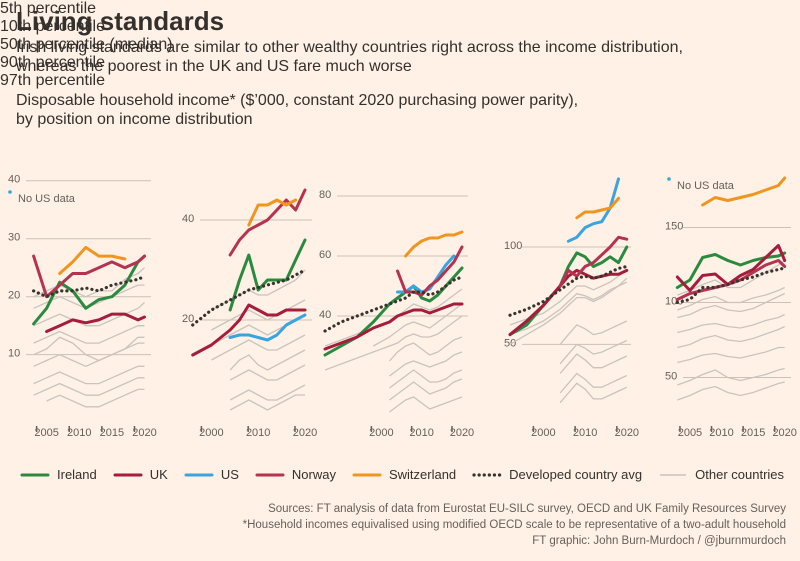  I want to click on legend-label: Developed country avg, so click(576, 474).